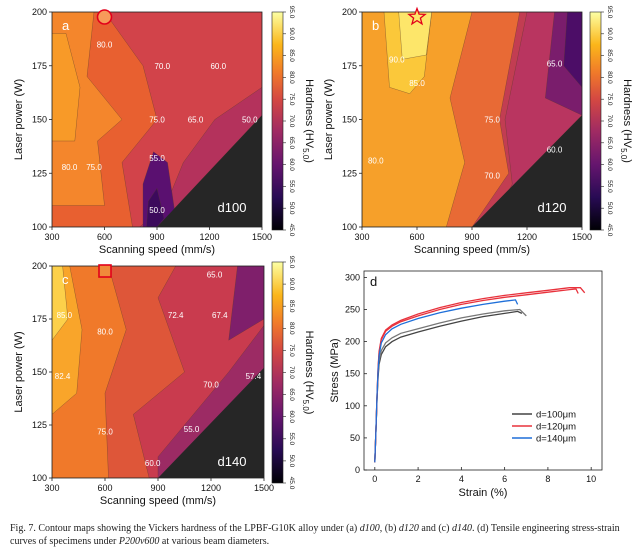  I want to click on contour-field, so click(158, 372).